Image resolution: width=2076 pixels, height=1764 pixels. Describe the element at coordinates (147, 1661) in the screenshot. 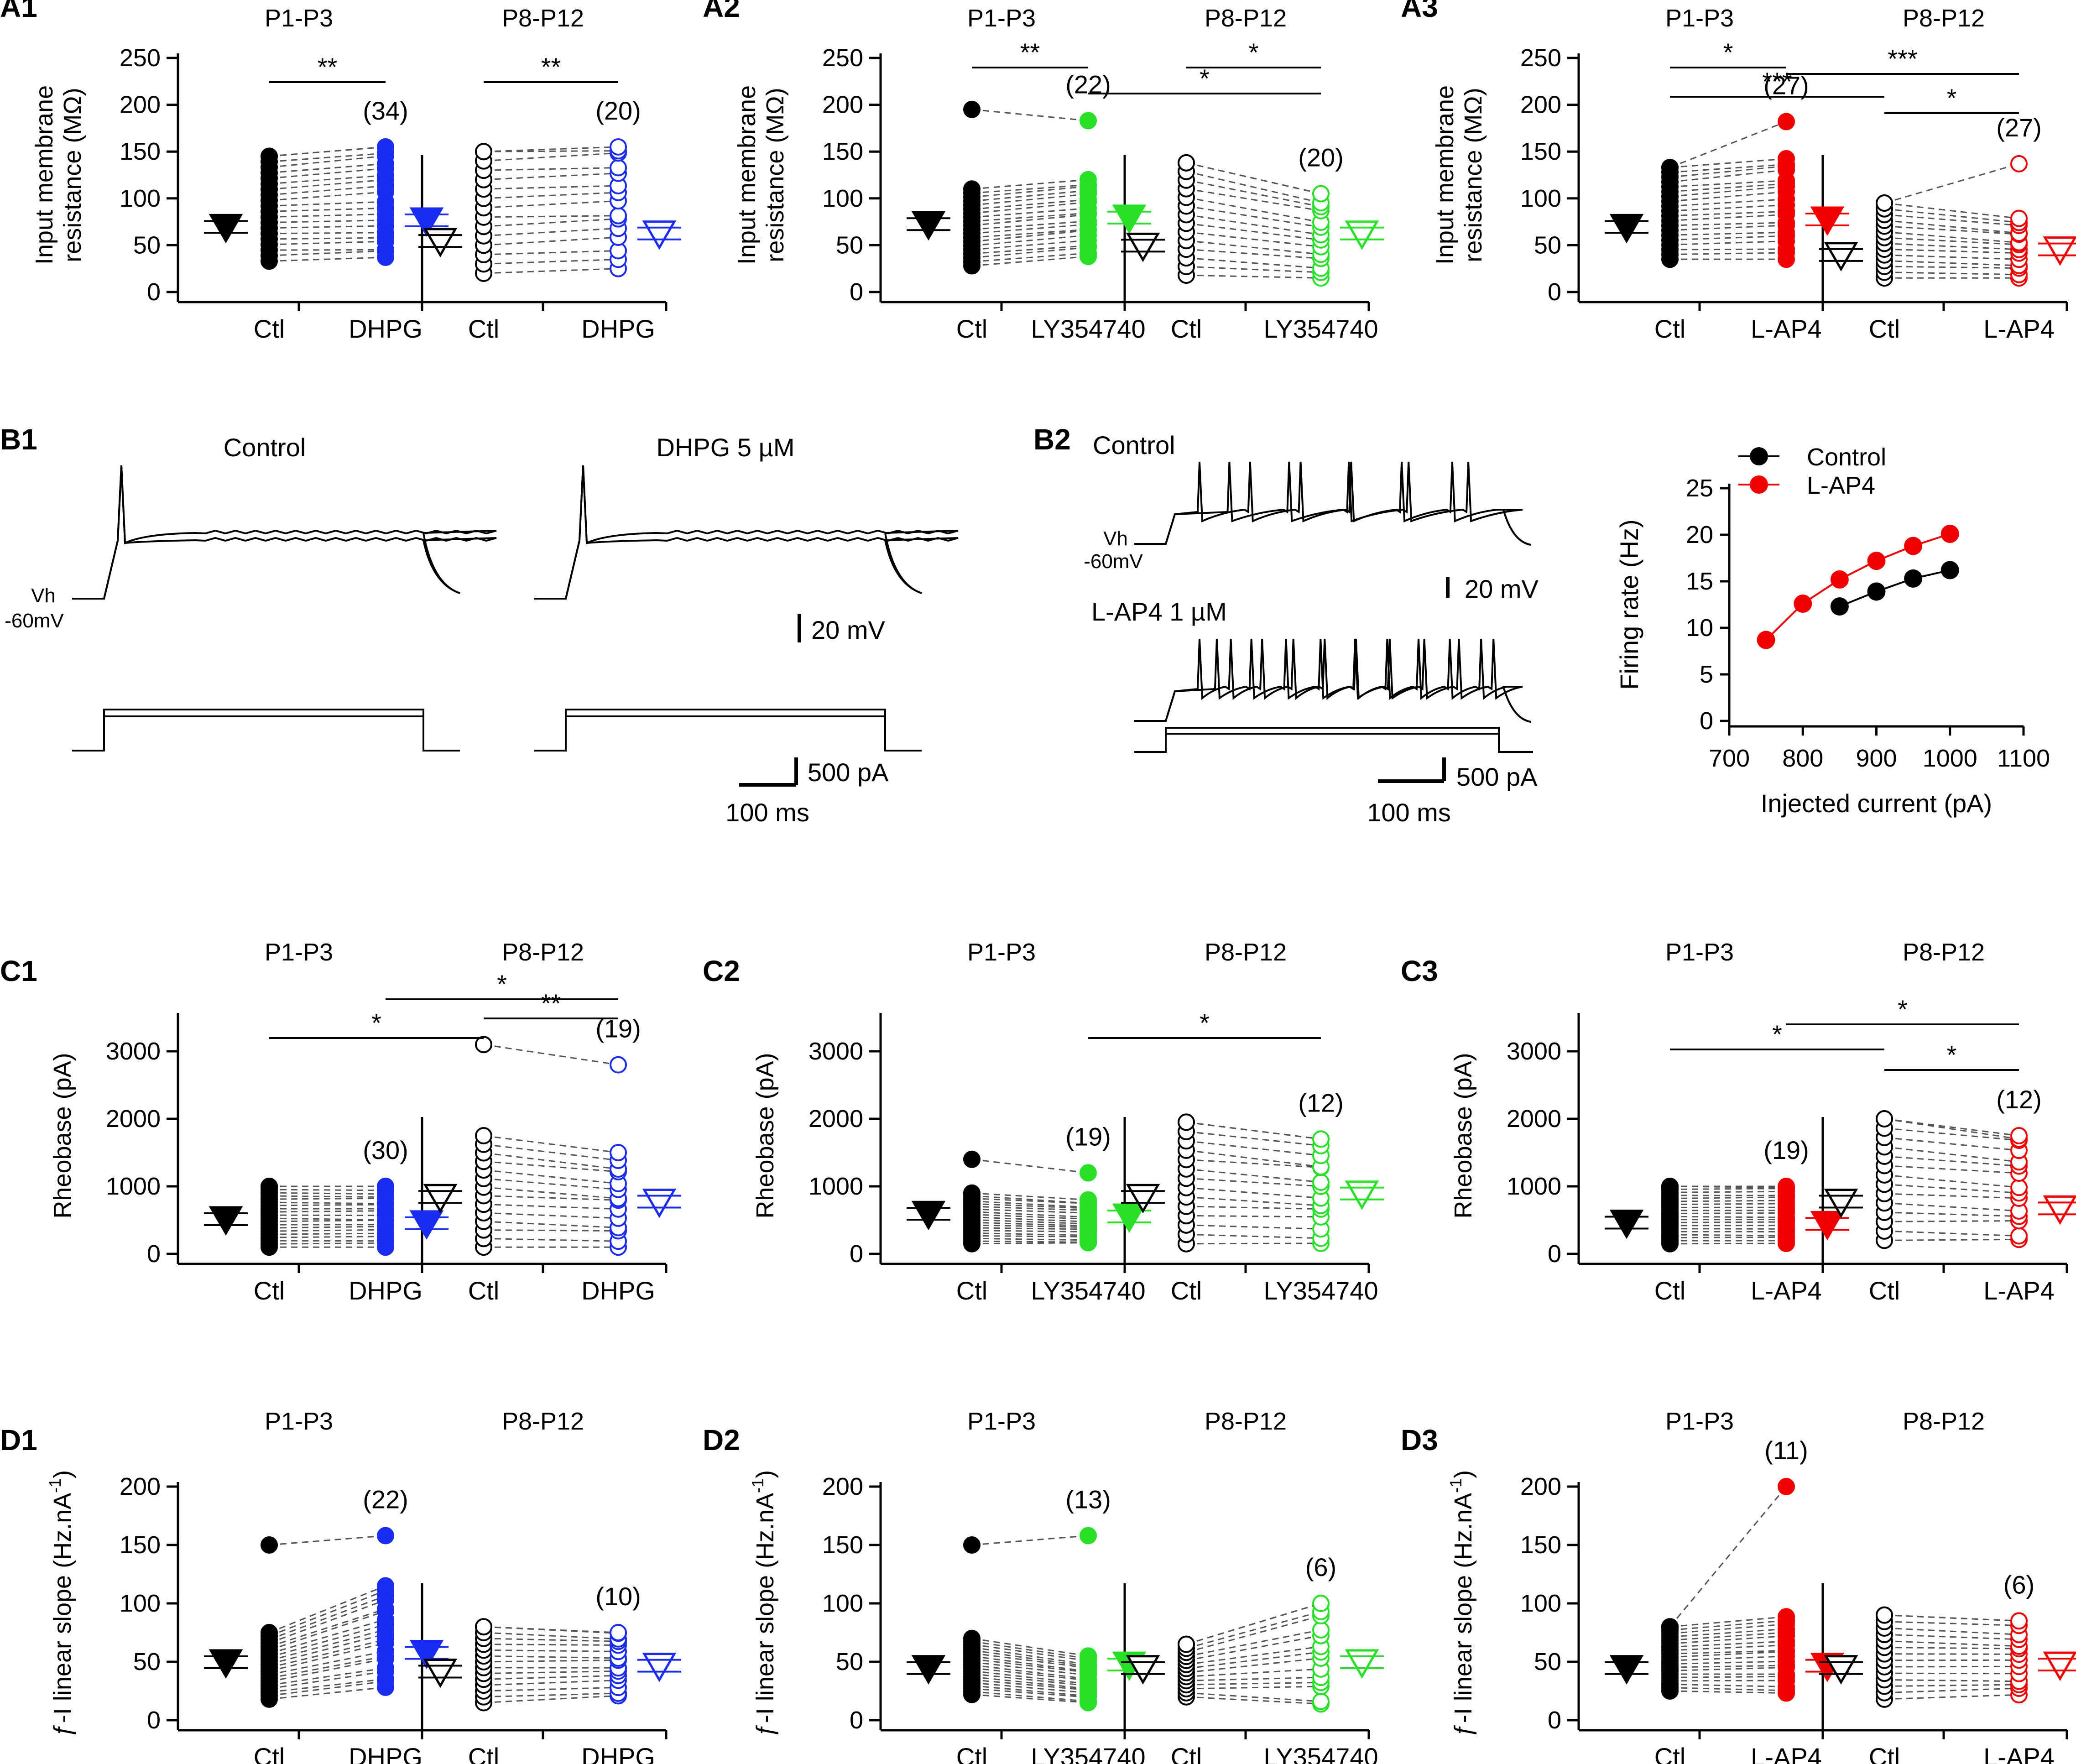

I see `y-tick-label: 50` at that location.